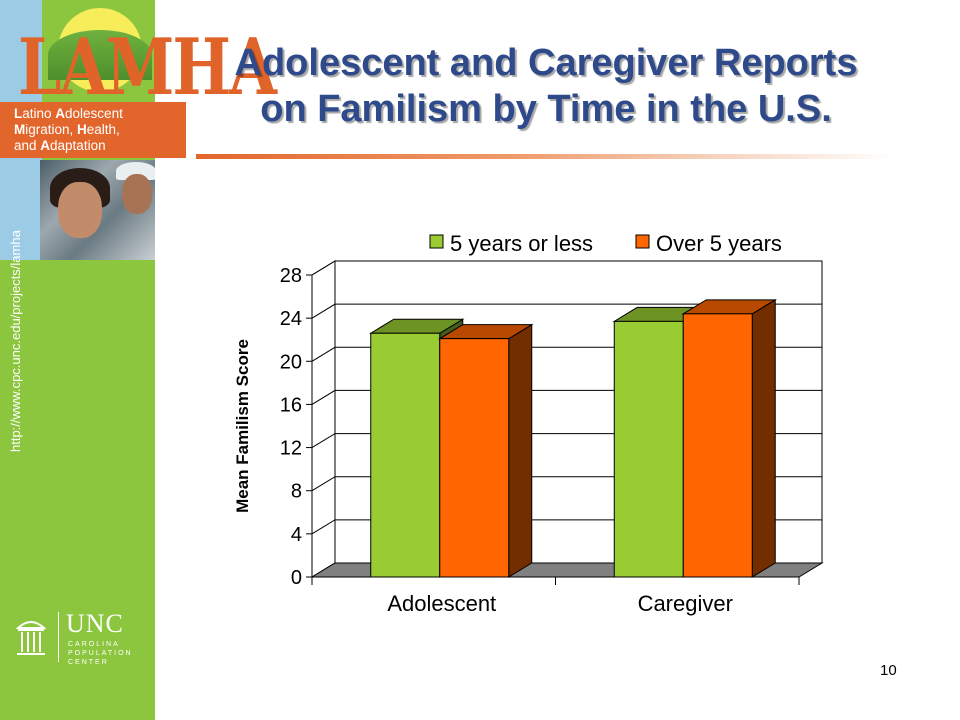 This screenshot has height=720, width=960. What do you see at coordinates (31, 638) in the screenshot?
I see `old-well-icon` at bounding box center [31, 638].